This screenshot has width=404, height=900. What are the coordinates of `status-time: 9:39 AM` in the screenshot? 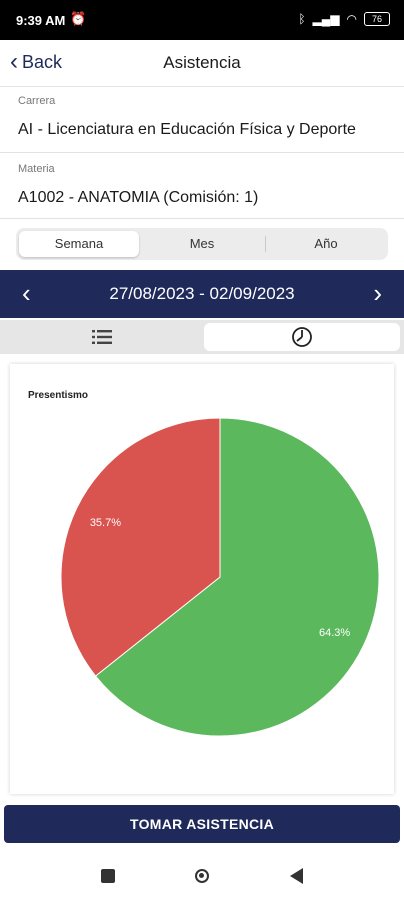 It's located at (41, 20).